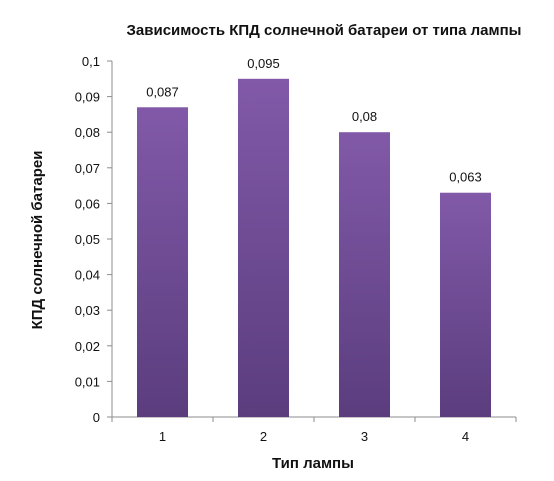  What do you see at coordinates (465, 436) in the screenshot?
I see `x-tick-label: 4` at bounding box center [465, 436].